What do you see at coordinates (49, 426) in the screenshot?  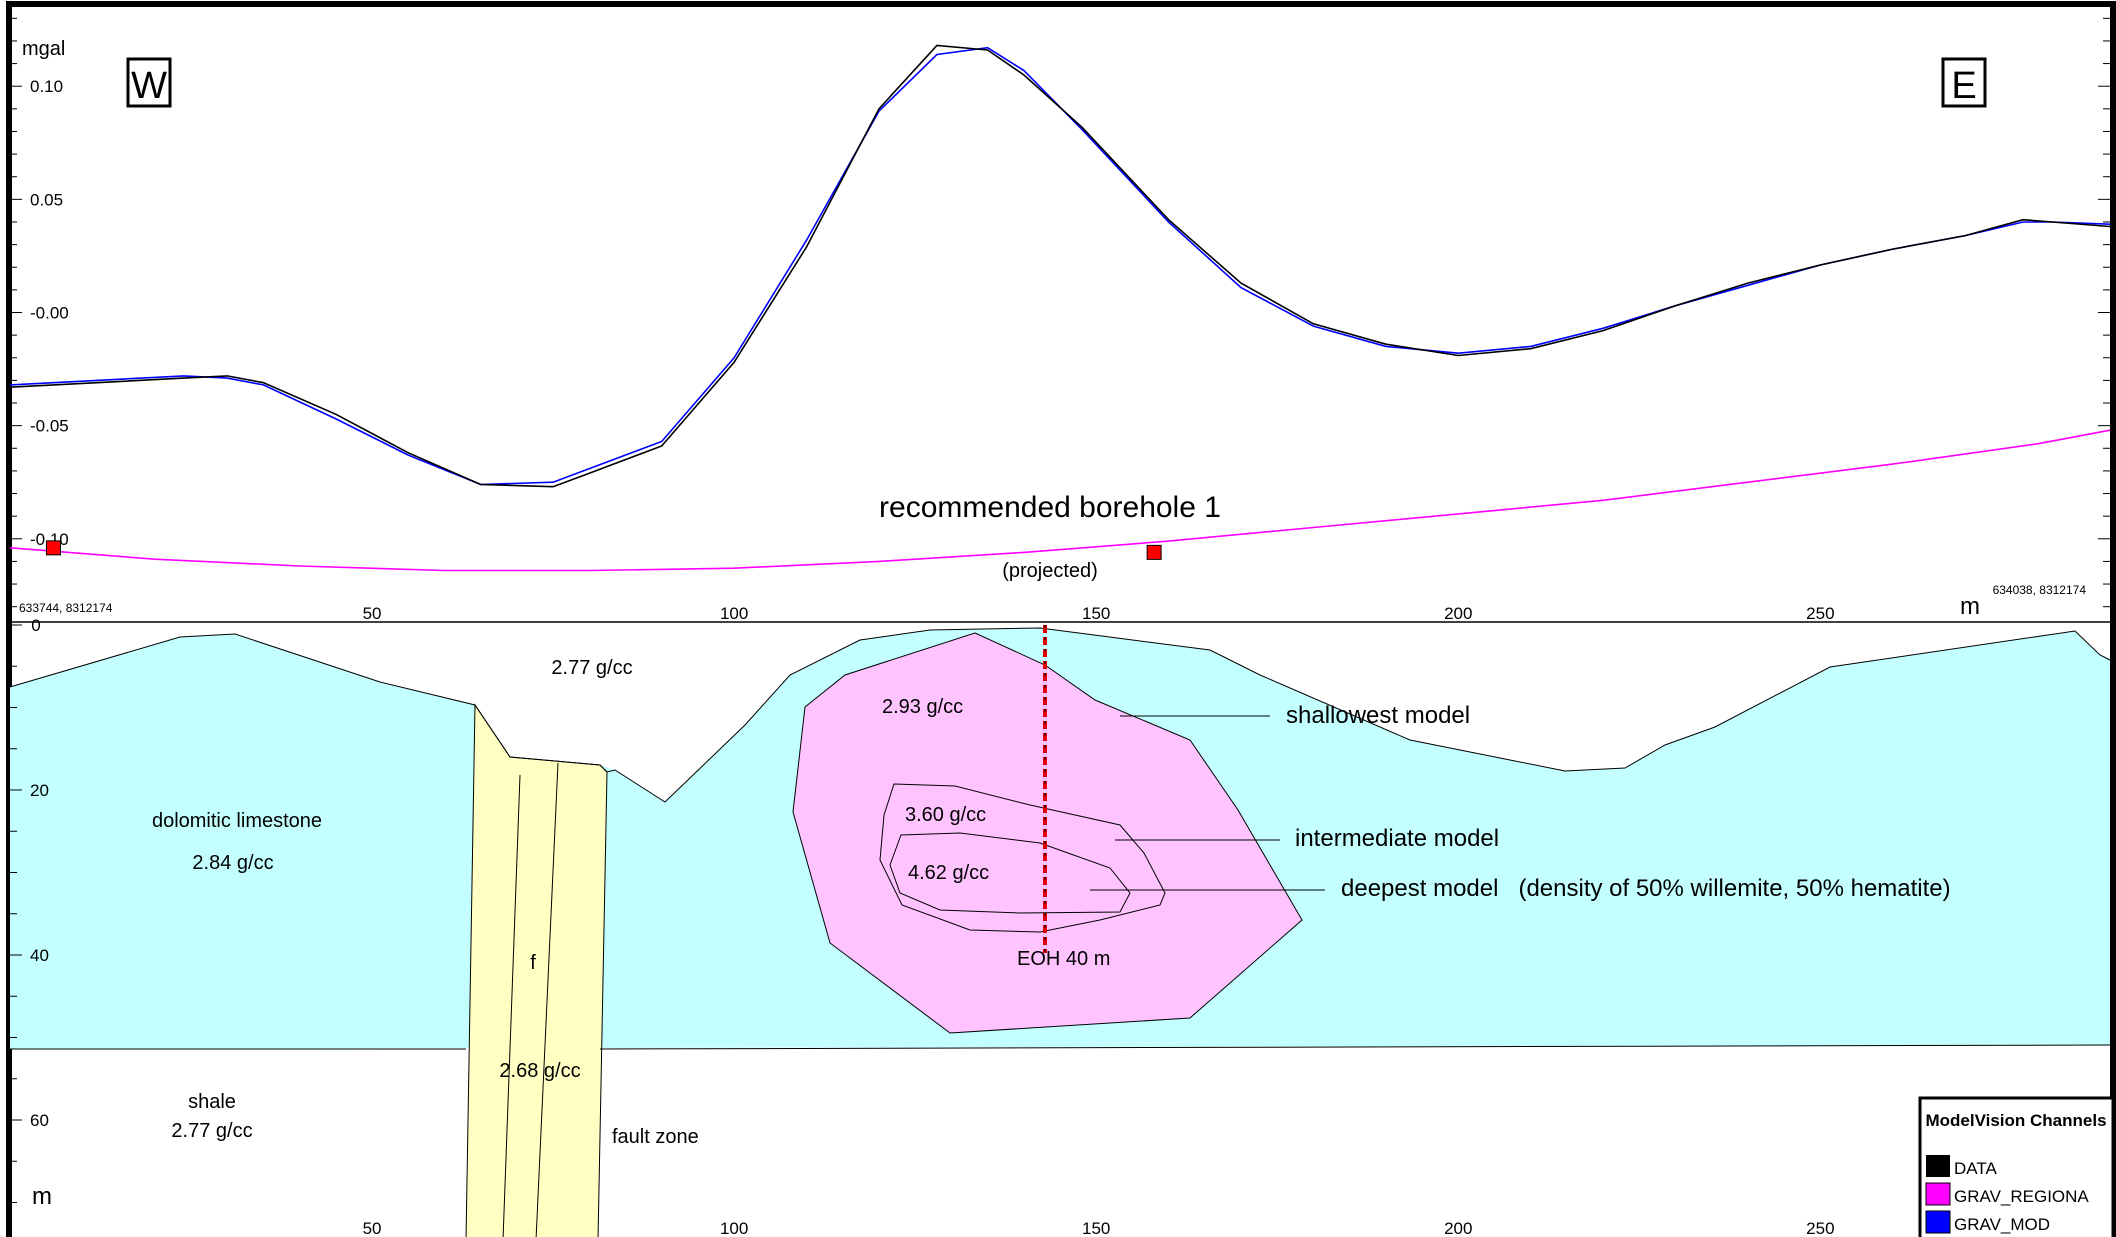 I see `y-tick-label: -0.05` at bounding box center [49, 426].